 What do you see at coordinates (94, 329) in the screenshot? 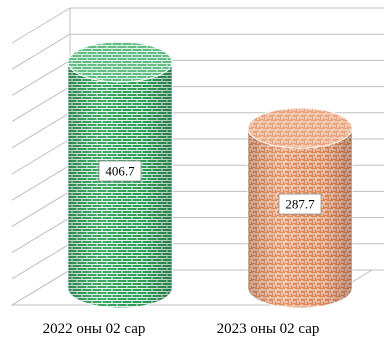
I see `category-label: 2022 оны 02 сар` at bounding box center [94, 329].